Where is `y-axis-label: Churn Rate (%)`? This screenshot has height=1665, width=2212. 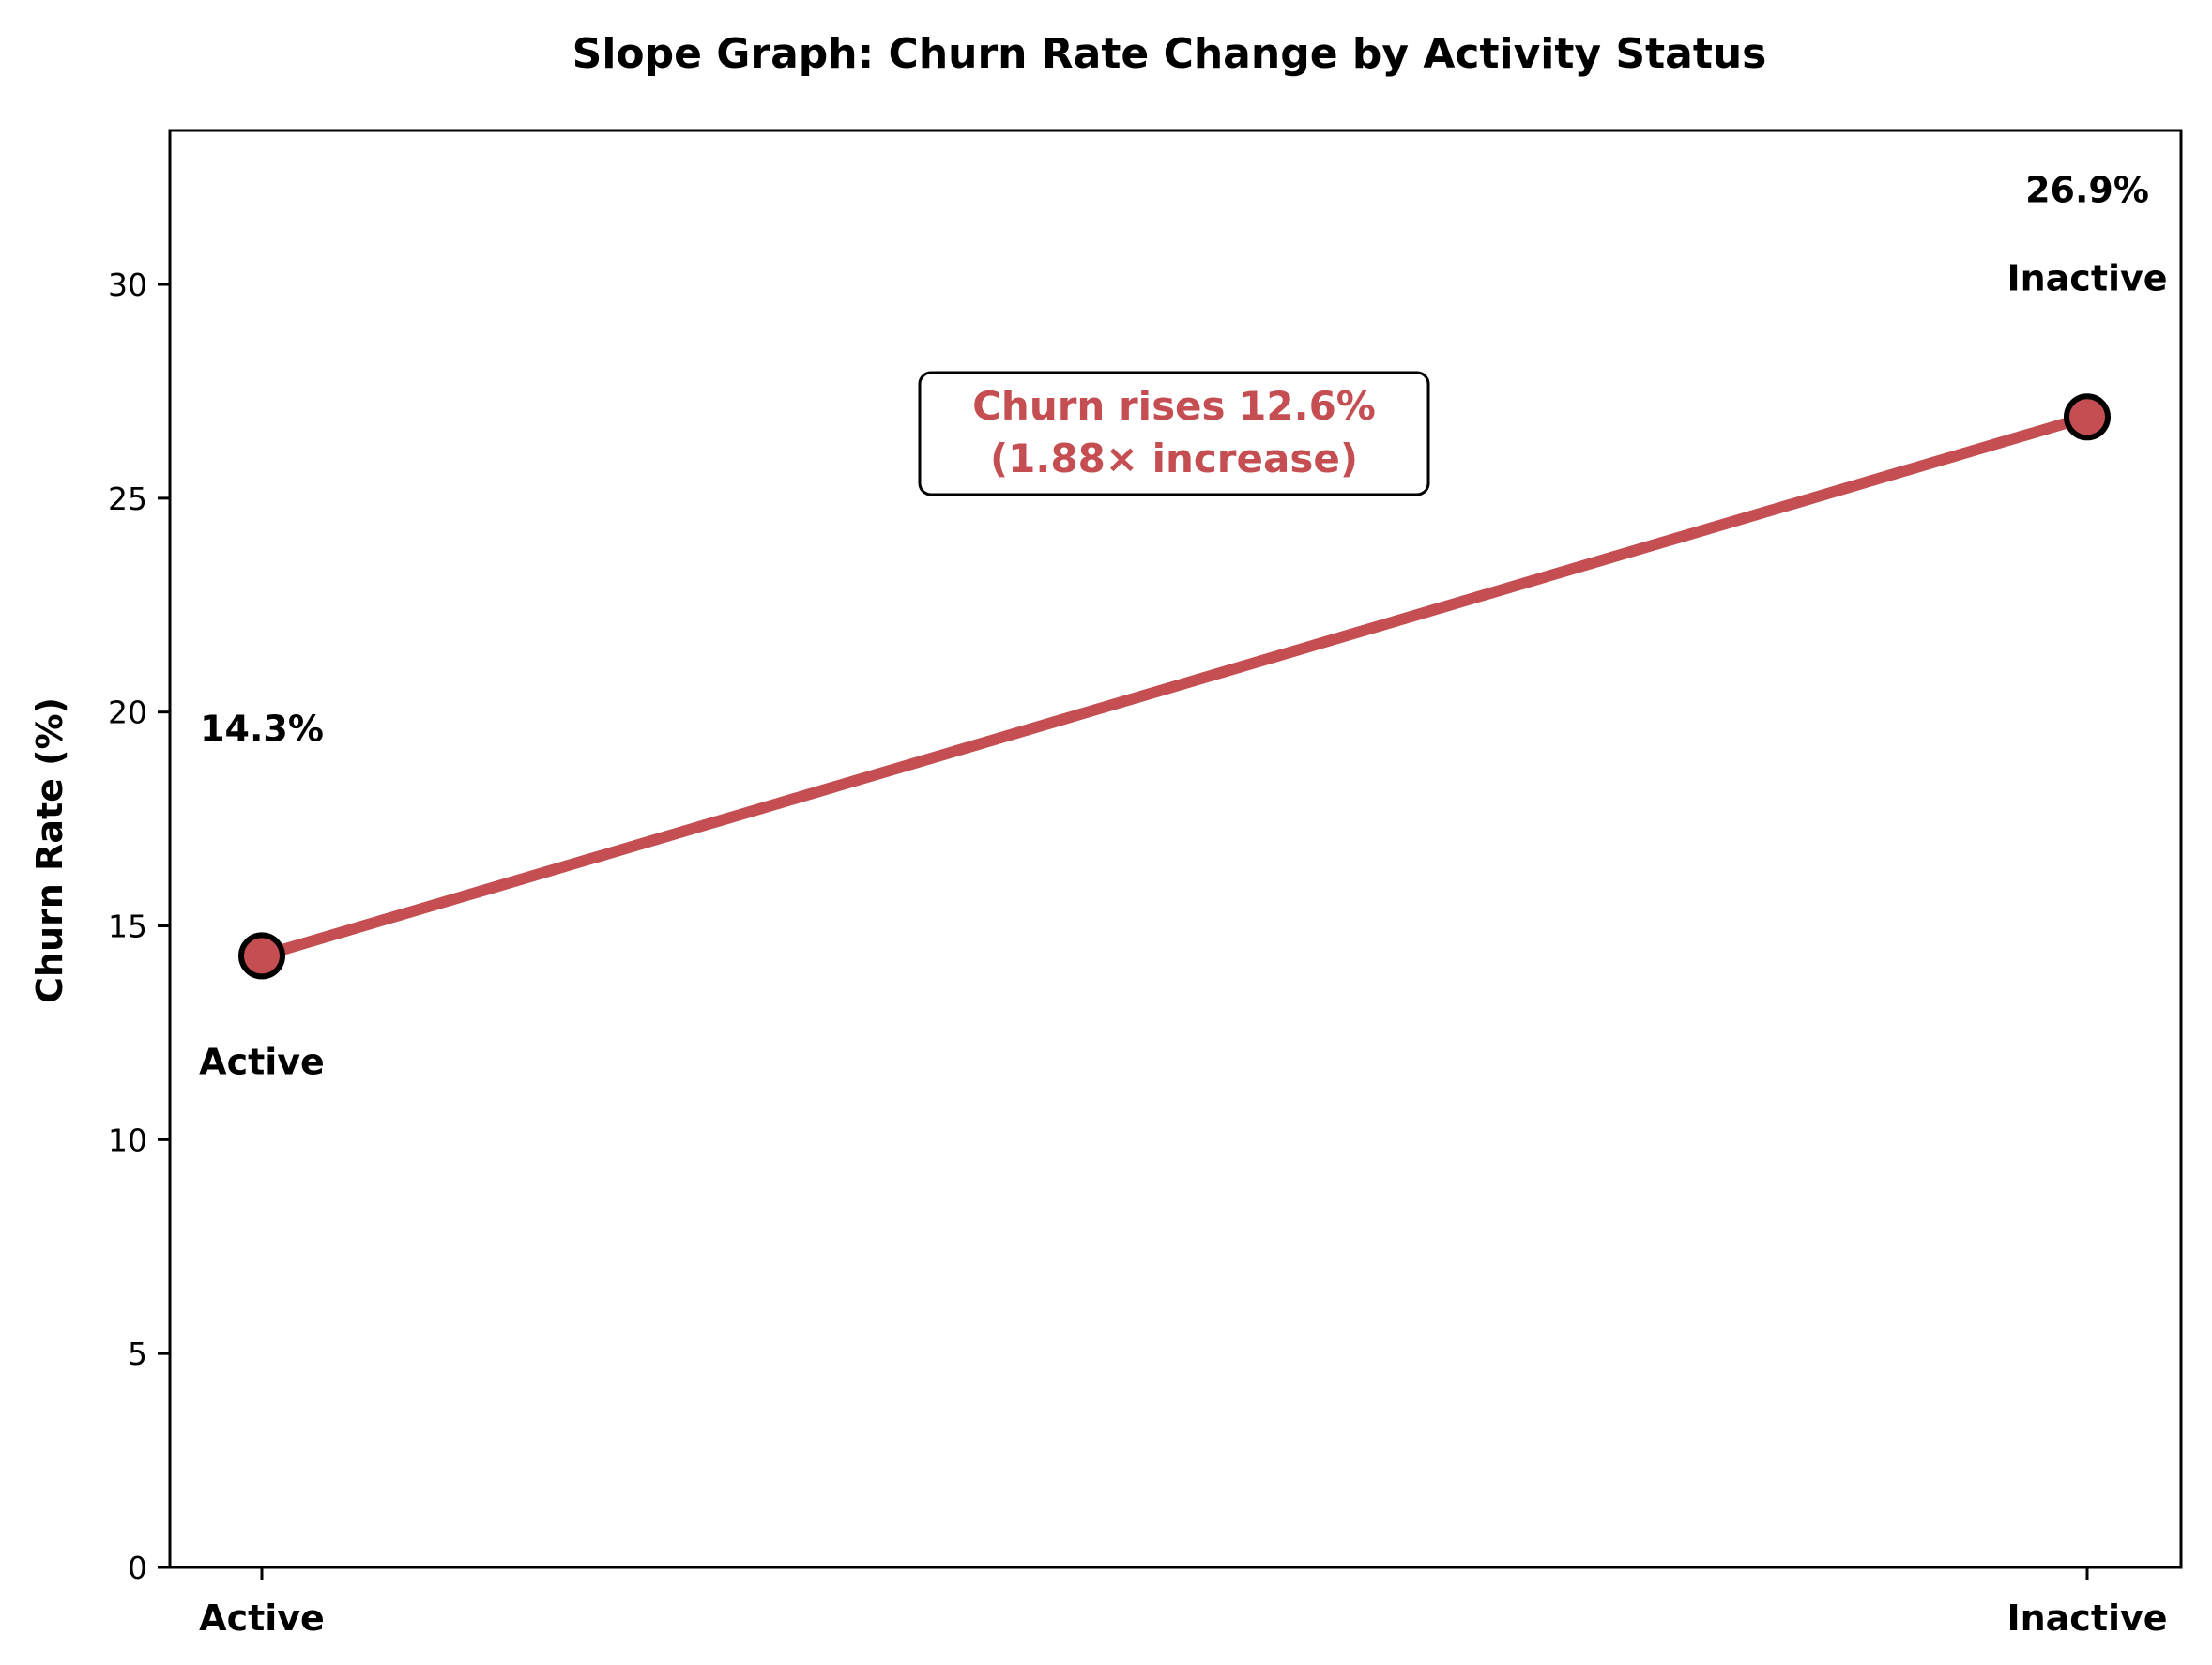 y-axis-label: Churn Rate (%) is located at coordinates (49, 850).